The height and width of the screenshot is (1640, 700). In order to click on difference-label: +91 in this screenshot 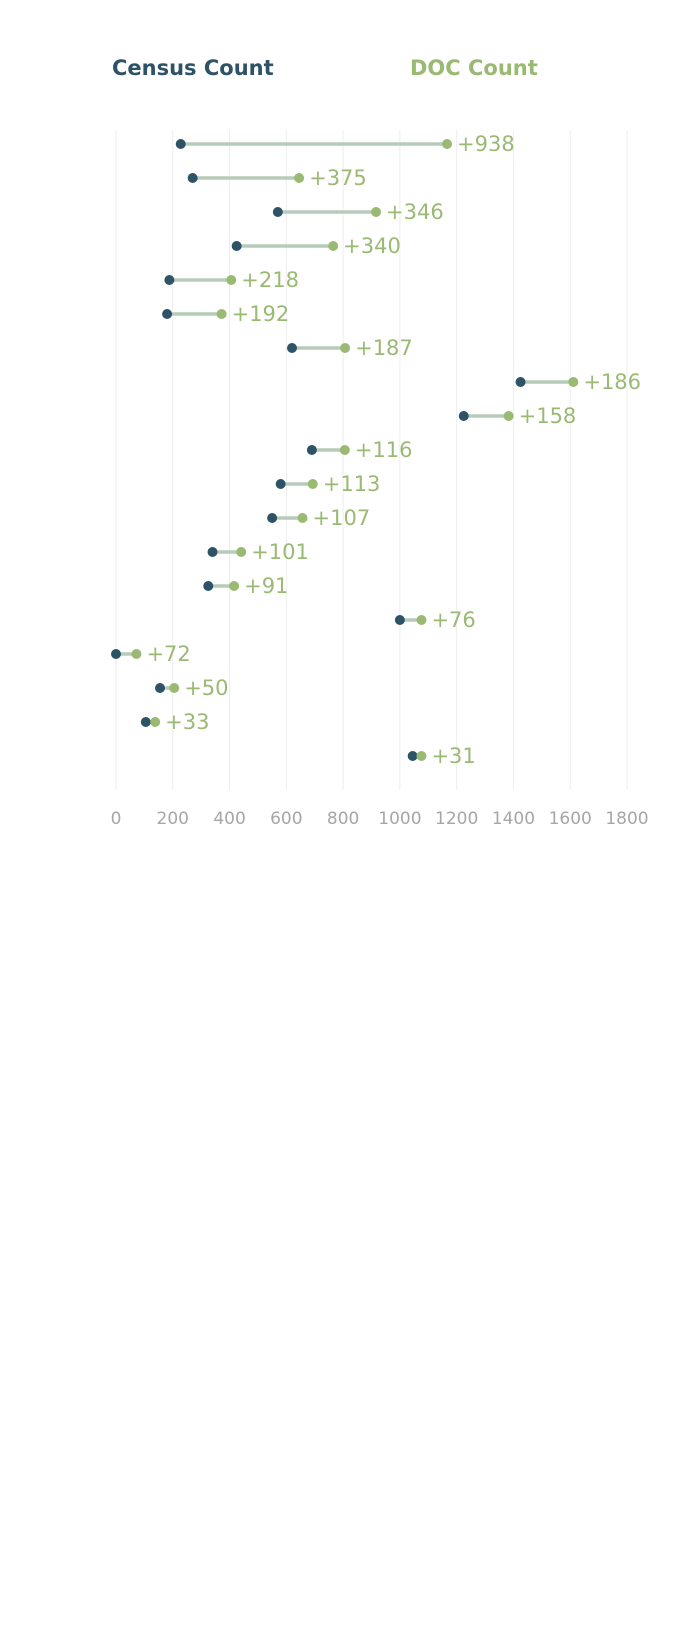, I will do `click(266, 586)`.